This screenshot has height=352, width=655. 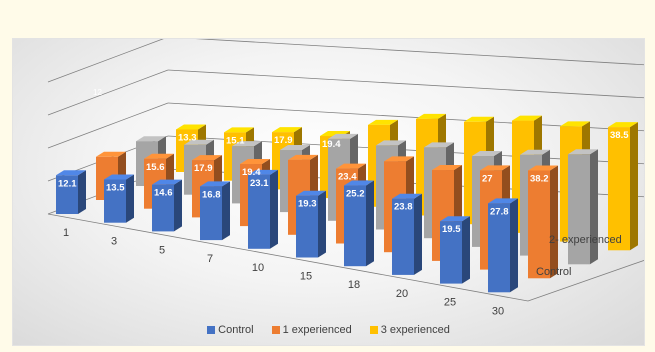 I want to click on data-label: 12.1, so click(x=67, y=183).